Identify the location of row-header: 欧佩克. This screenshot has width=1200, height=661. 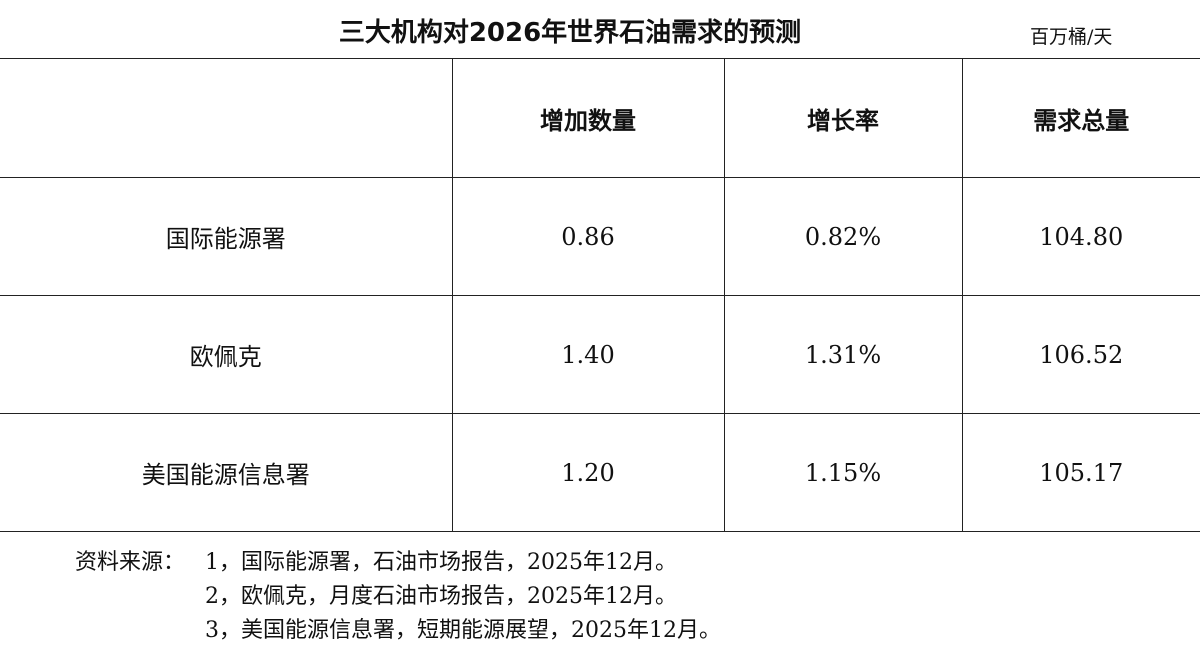
(226, 354).